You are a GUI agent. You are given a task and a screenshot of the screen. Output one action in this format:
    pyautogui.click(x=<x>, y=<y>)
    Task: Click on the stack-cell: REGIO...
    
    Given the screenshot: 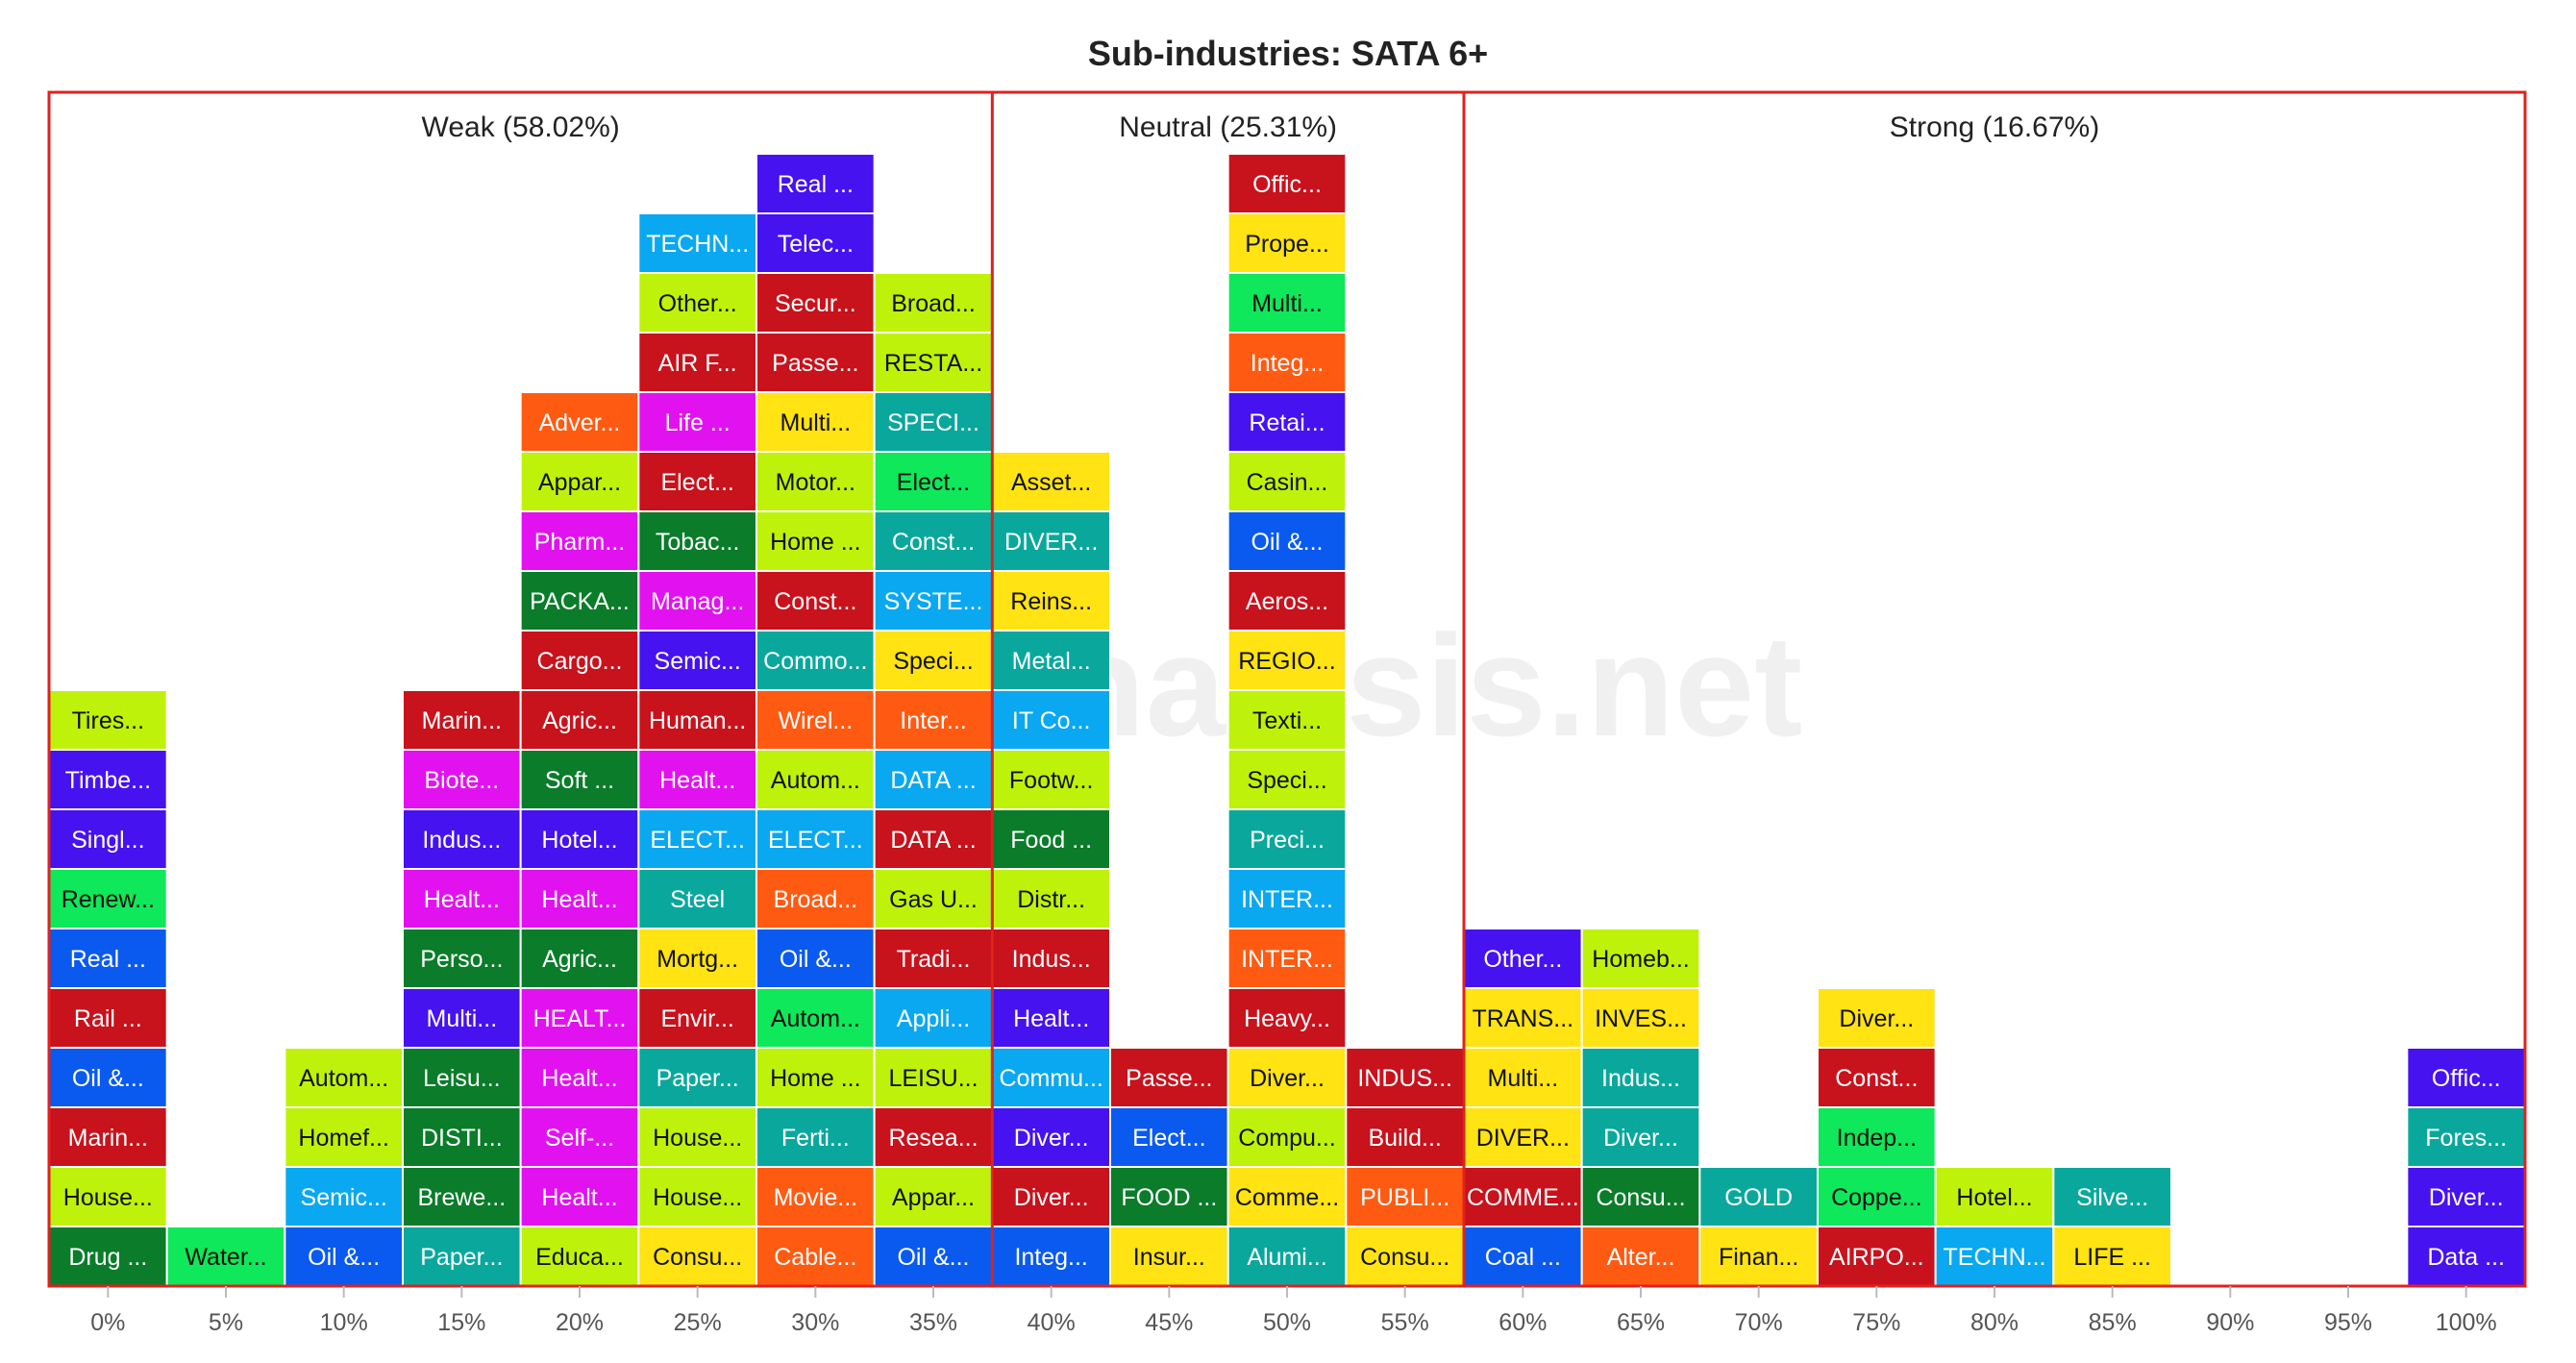 What is the action you would take?
    pyautogui.click(x=1287, y=660)
    